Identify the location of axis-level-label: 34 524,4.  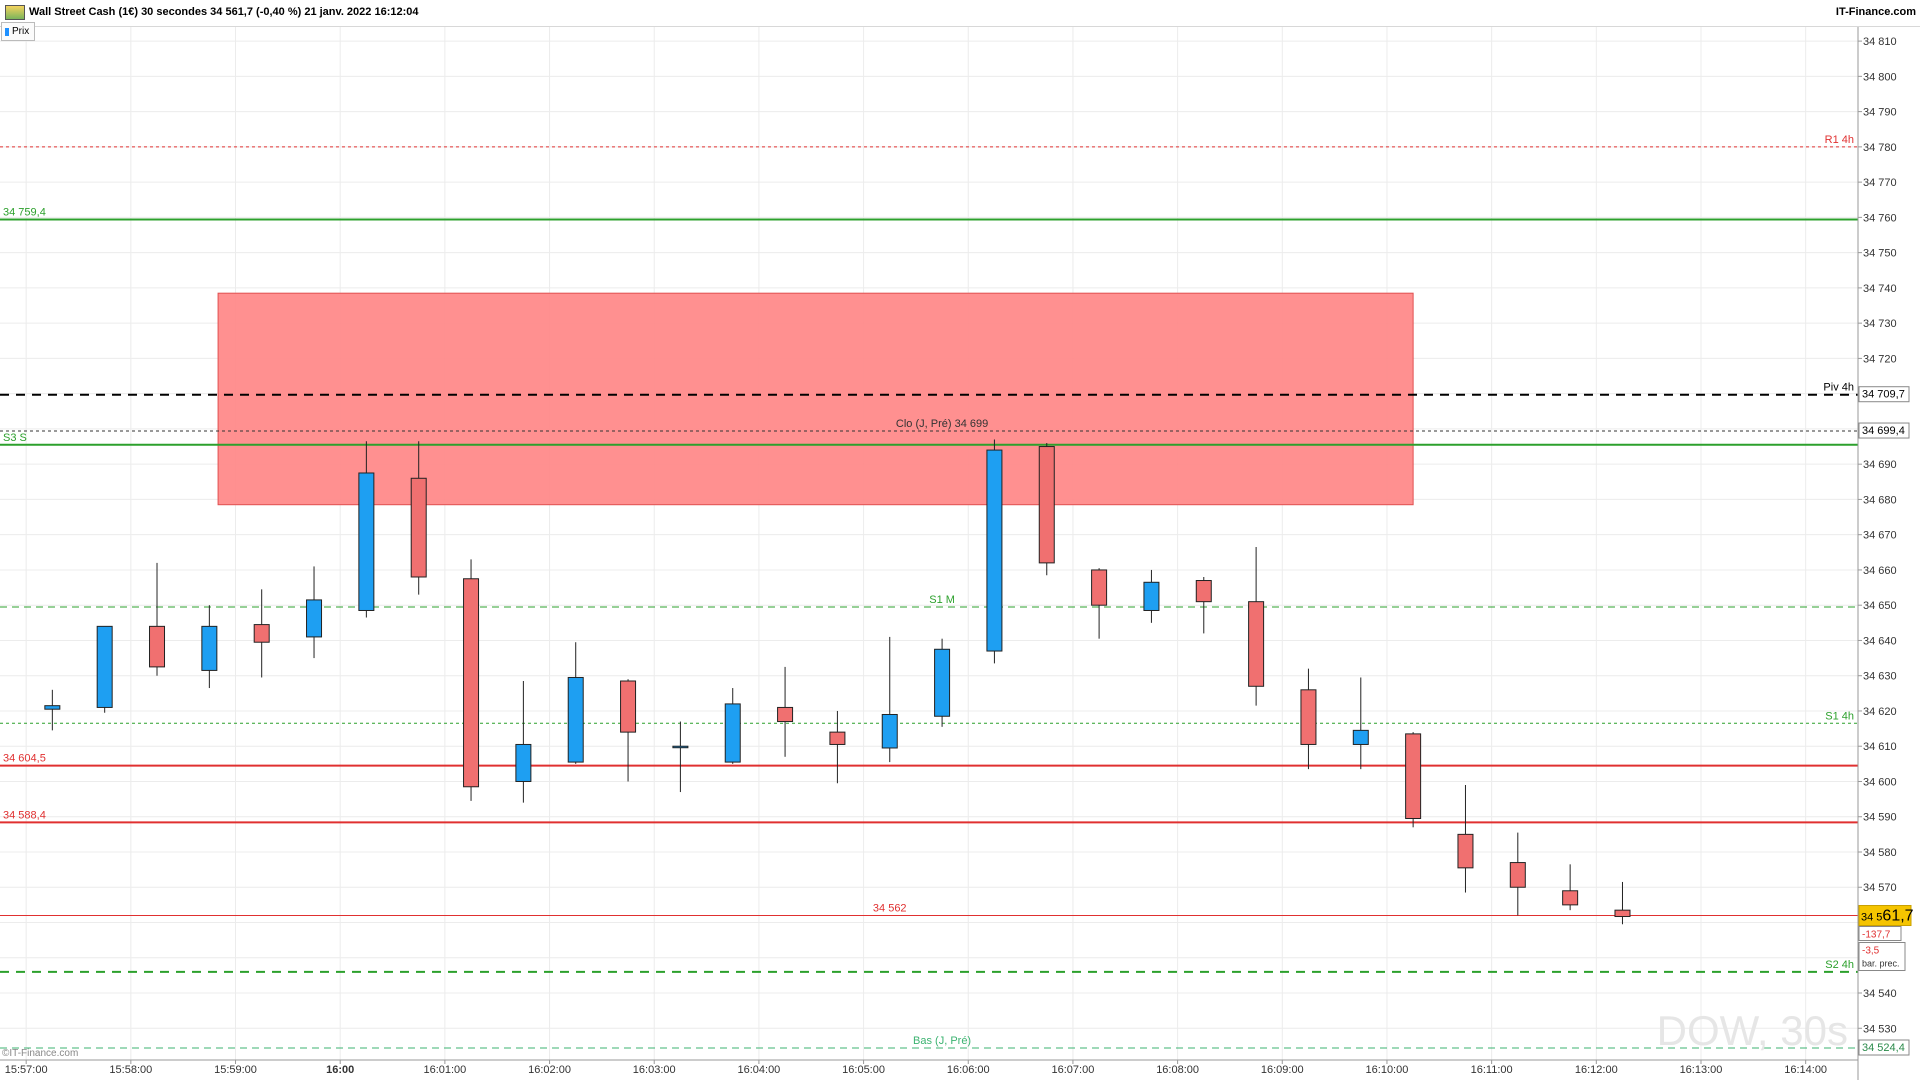
(1883, 1048).